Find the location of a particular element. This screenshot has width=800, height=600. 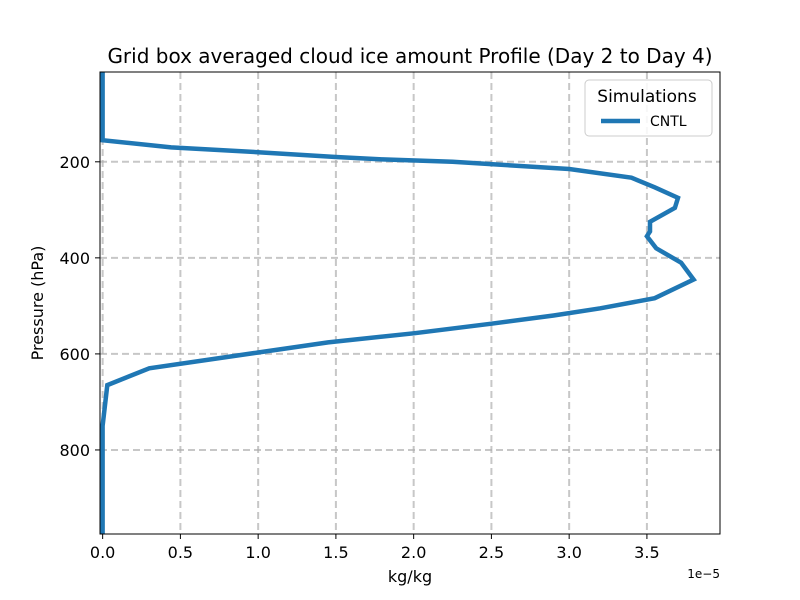

y-tick-label: 800 is located at coordinates (74, 450).